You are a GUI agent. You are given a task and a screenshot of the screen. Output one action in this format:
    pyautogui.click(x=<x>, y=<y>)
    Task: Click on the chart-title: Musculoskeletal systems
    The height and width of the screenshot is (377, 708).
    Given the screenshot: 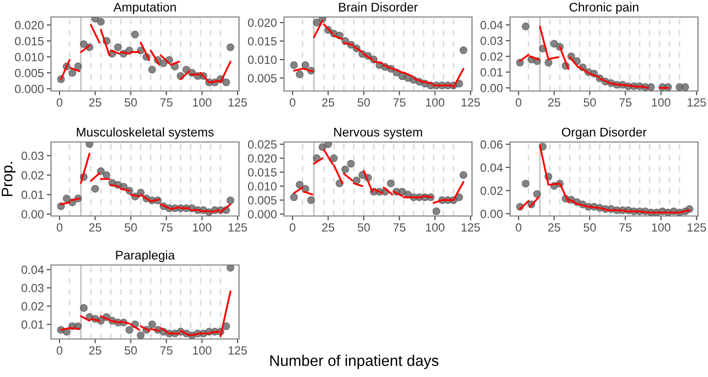 What is the action you would take?
    pyautogui.click(x=145, y=133)
    